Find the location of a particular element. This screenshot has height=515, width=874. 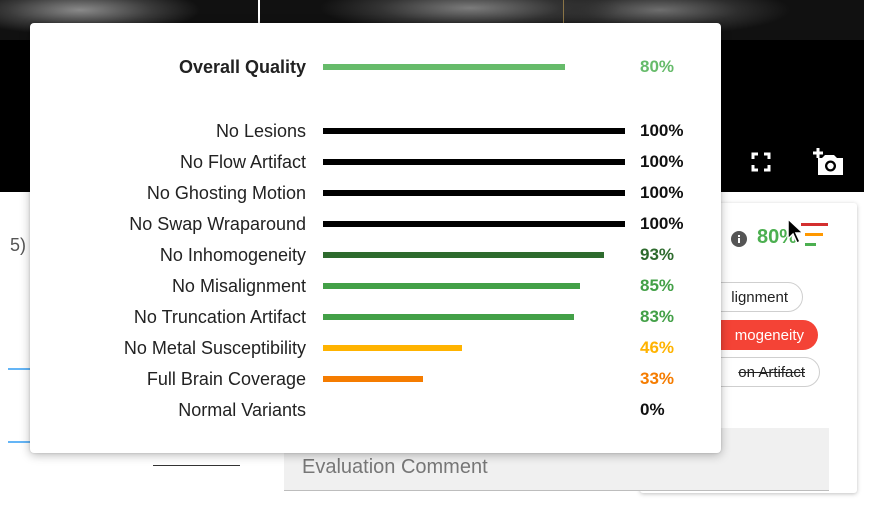

quality-criterion-row: No Inhomogeneity 93% is located at coordinates (375, 255).